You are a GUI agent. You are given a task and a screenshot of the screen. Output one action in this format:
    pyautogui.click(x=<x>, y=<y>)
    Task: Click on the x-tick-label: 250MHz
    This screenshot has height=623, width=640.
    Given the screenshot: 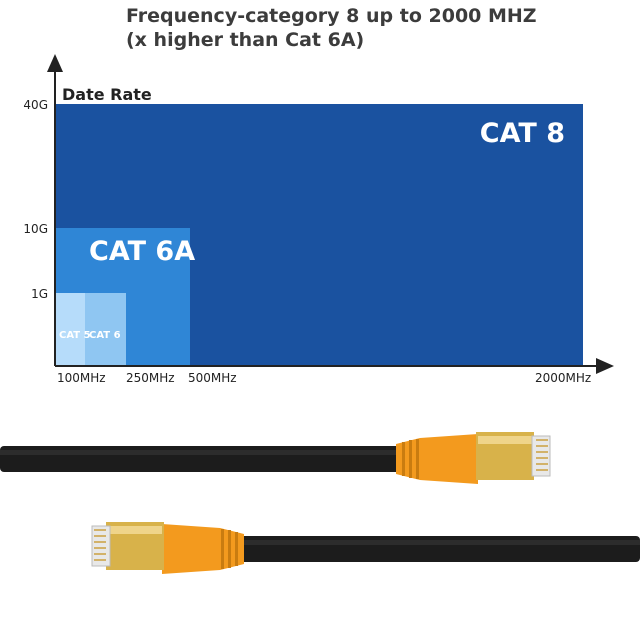 What is the action you would take?
    pyautogui.click(x=150, y=378)
    